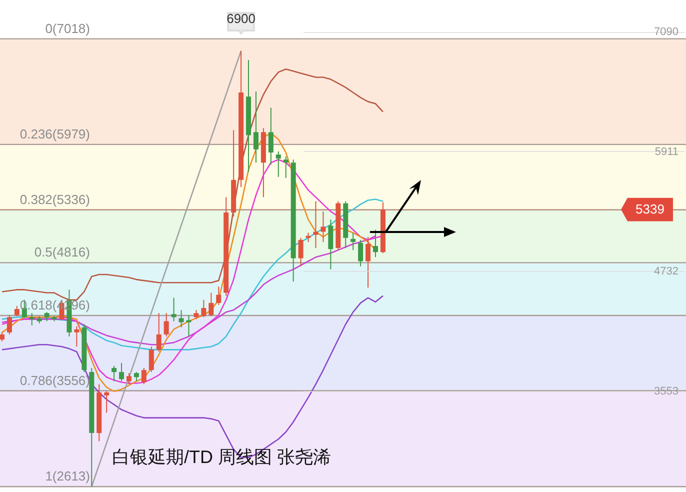  Describe the element at coordinates (55, 134) in the screenshot. I see `ref-line-label: 0.236(5979)` at that location.